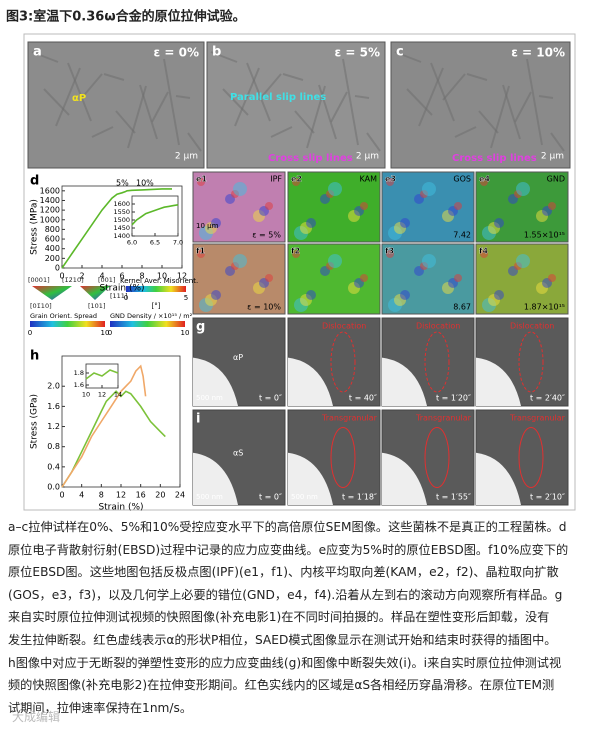 This screenshot has width=590, height=732. What do you see at coordinates (141, 276) in the screenshot?
I see `x-tick-label: 8` at bounding box center [141, 276].